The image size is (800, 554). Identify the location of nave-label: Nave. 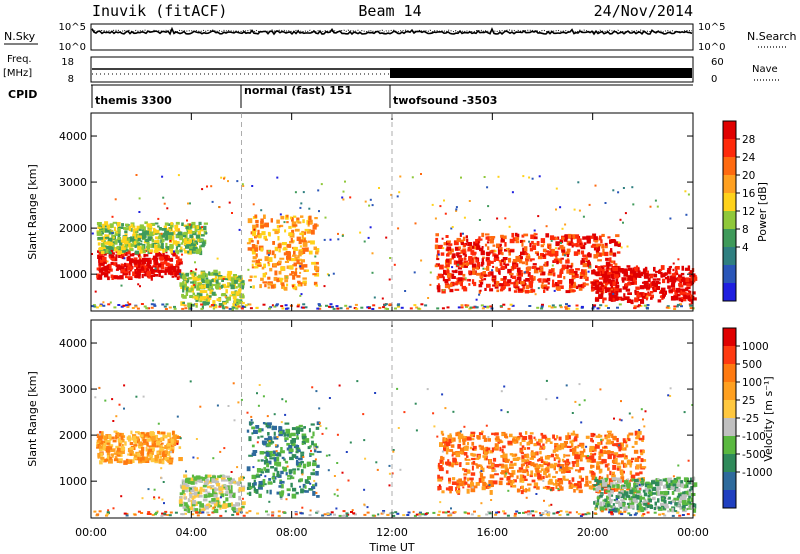
(765, 69).